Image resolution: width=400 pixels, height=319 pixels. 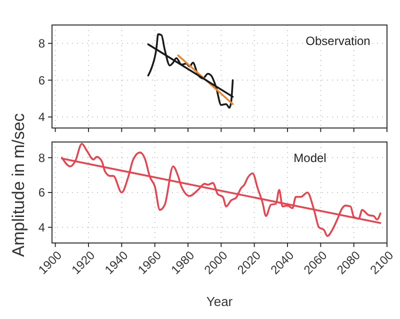 I want to click on x-axis-title: Year, so click(x=220, y=301).